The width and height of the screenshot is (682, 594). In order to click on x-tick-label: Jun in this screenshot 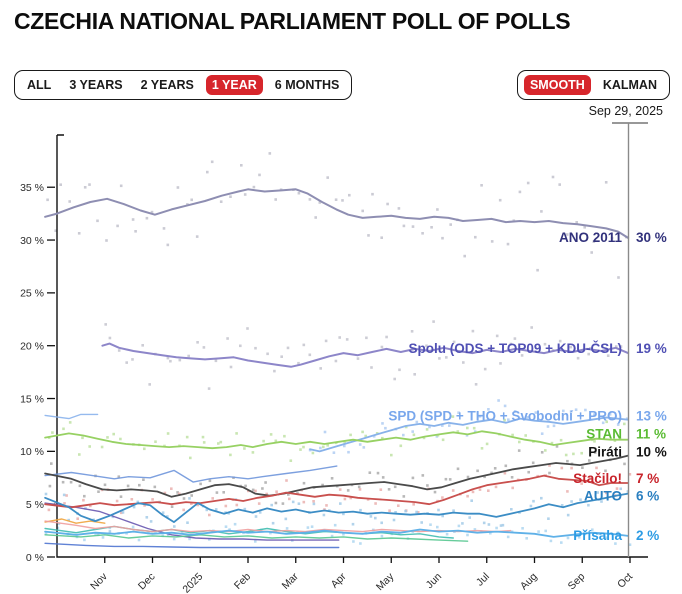, I will do `click(434, 581)`.